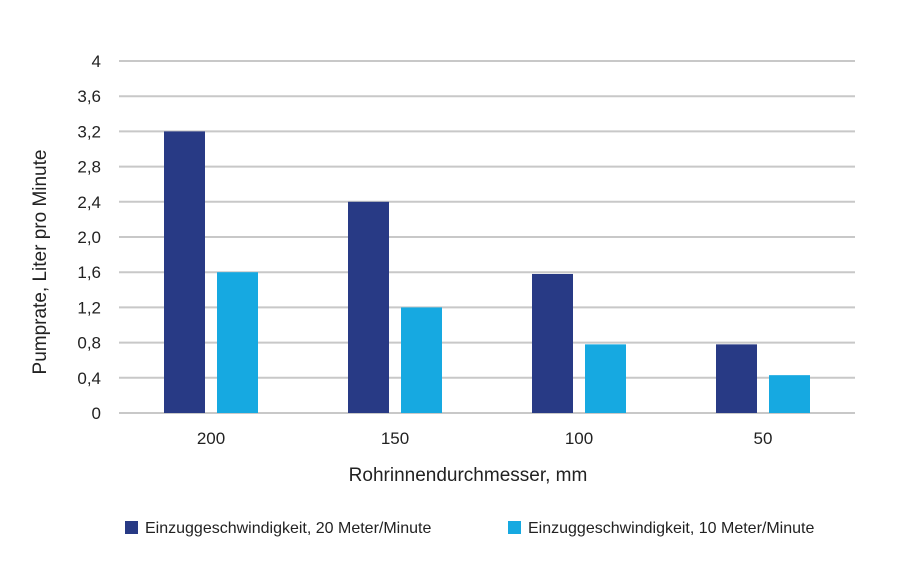 Image resolution: width=900 pixels, height=587 pixels. I want to click on y-tick-label: 3,2, so click(89, 131).